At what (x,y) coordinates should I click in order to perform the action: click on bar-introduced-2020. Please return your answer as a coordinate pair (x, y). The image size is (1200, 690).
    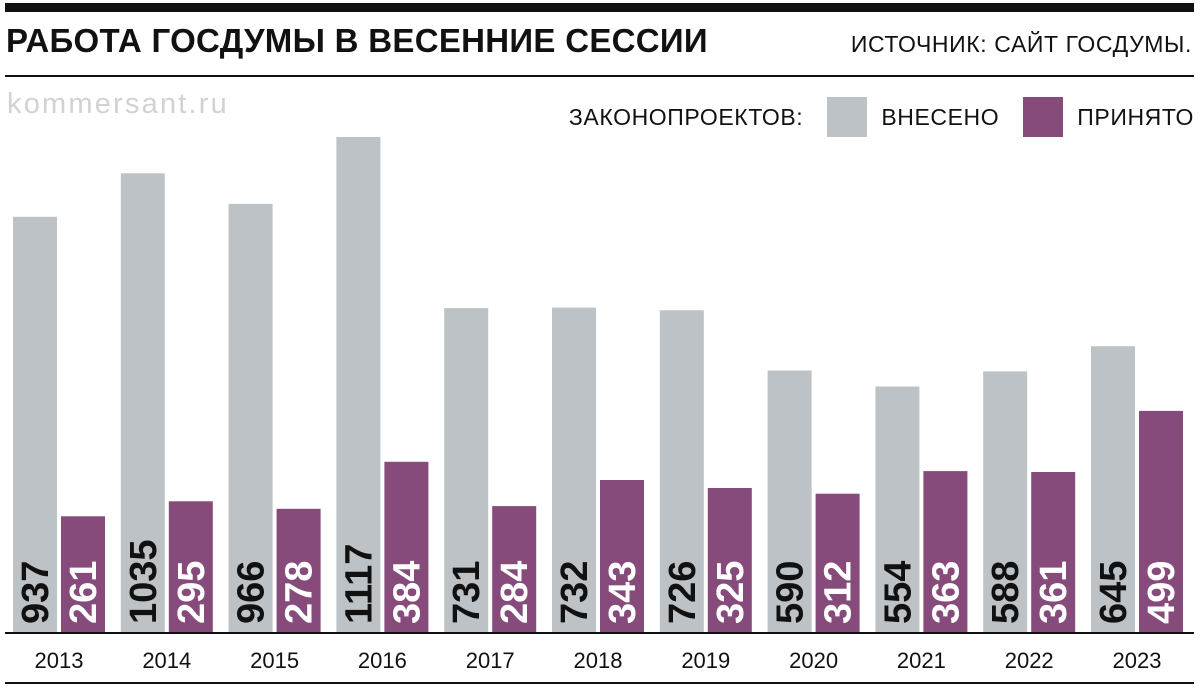
    Looking at the image, I should click on (789, 501).